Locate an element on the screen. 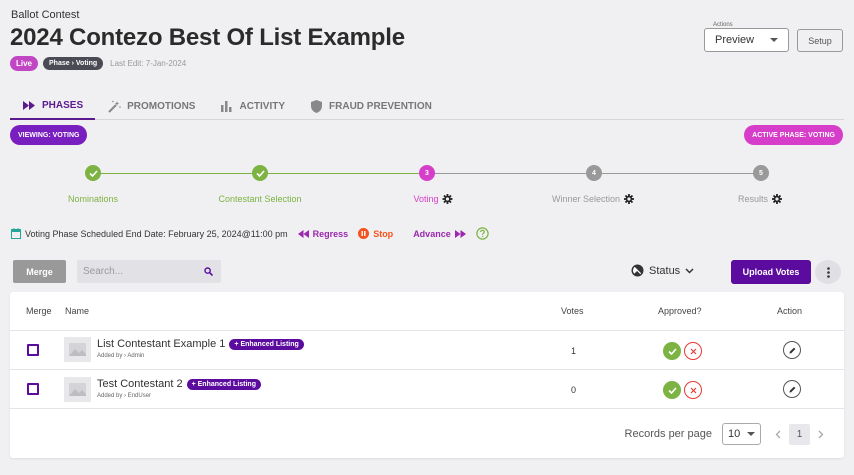  chevron-right-icon is located at coordinates (821, 434).